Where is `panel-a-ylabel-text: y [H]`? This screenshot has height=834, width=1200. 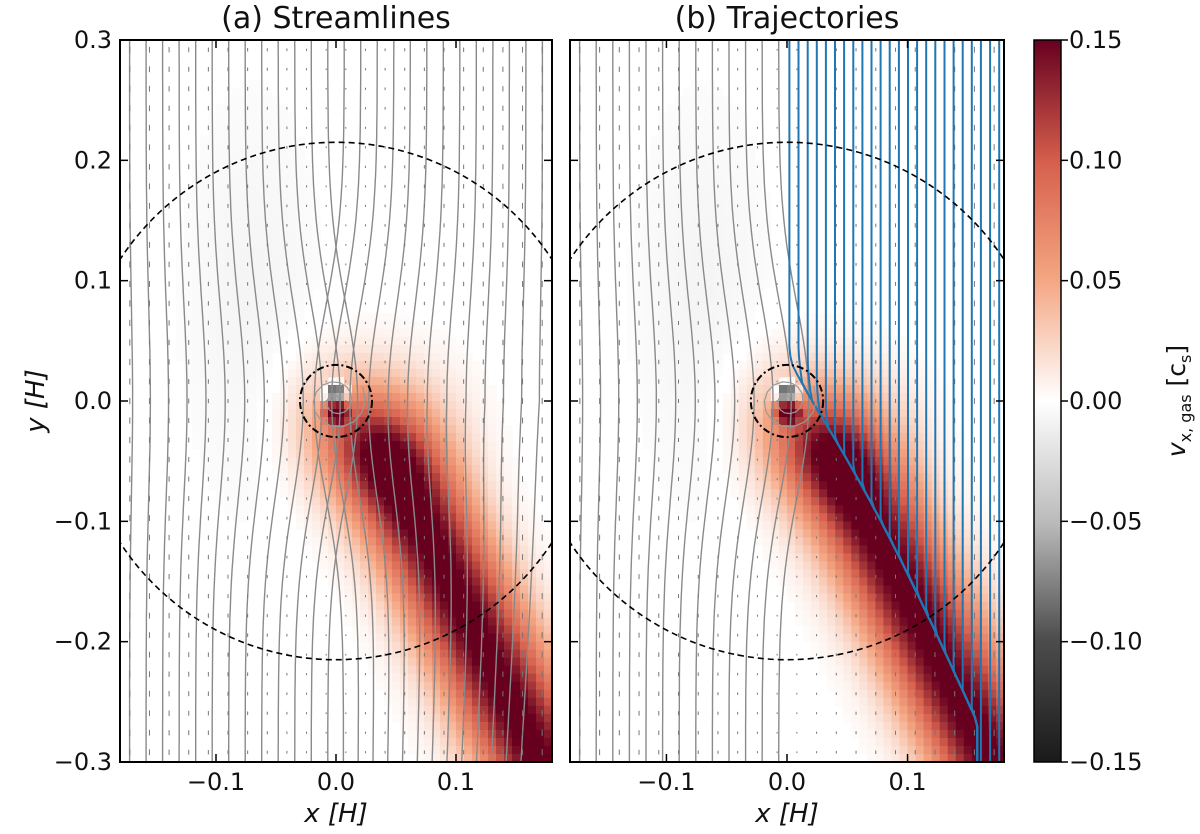 panel-a-ylabel-text: y [H] is located at coordinates (36, 401).